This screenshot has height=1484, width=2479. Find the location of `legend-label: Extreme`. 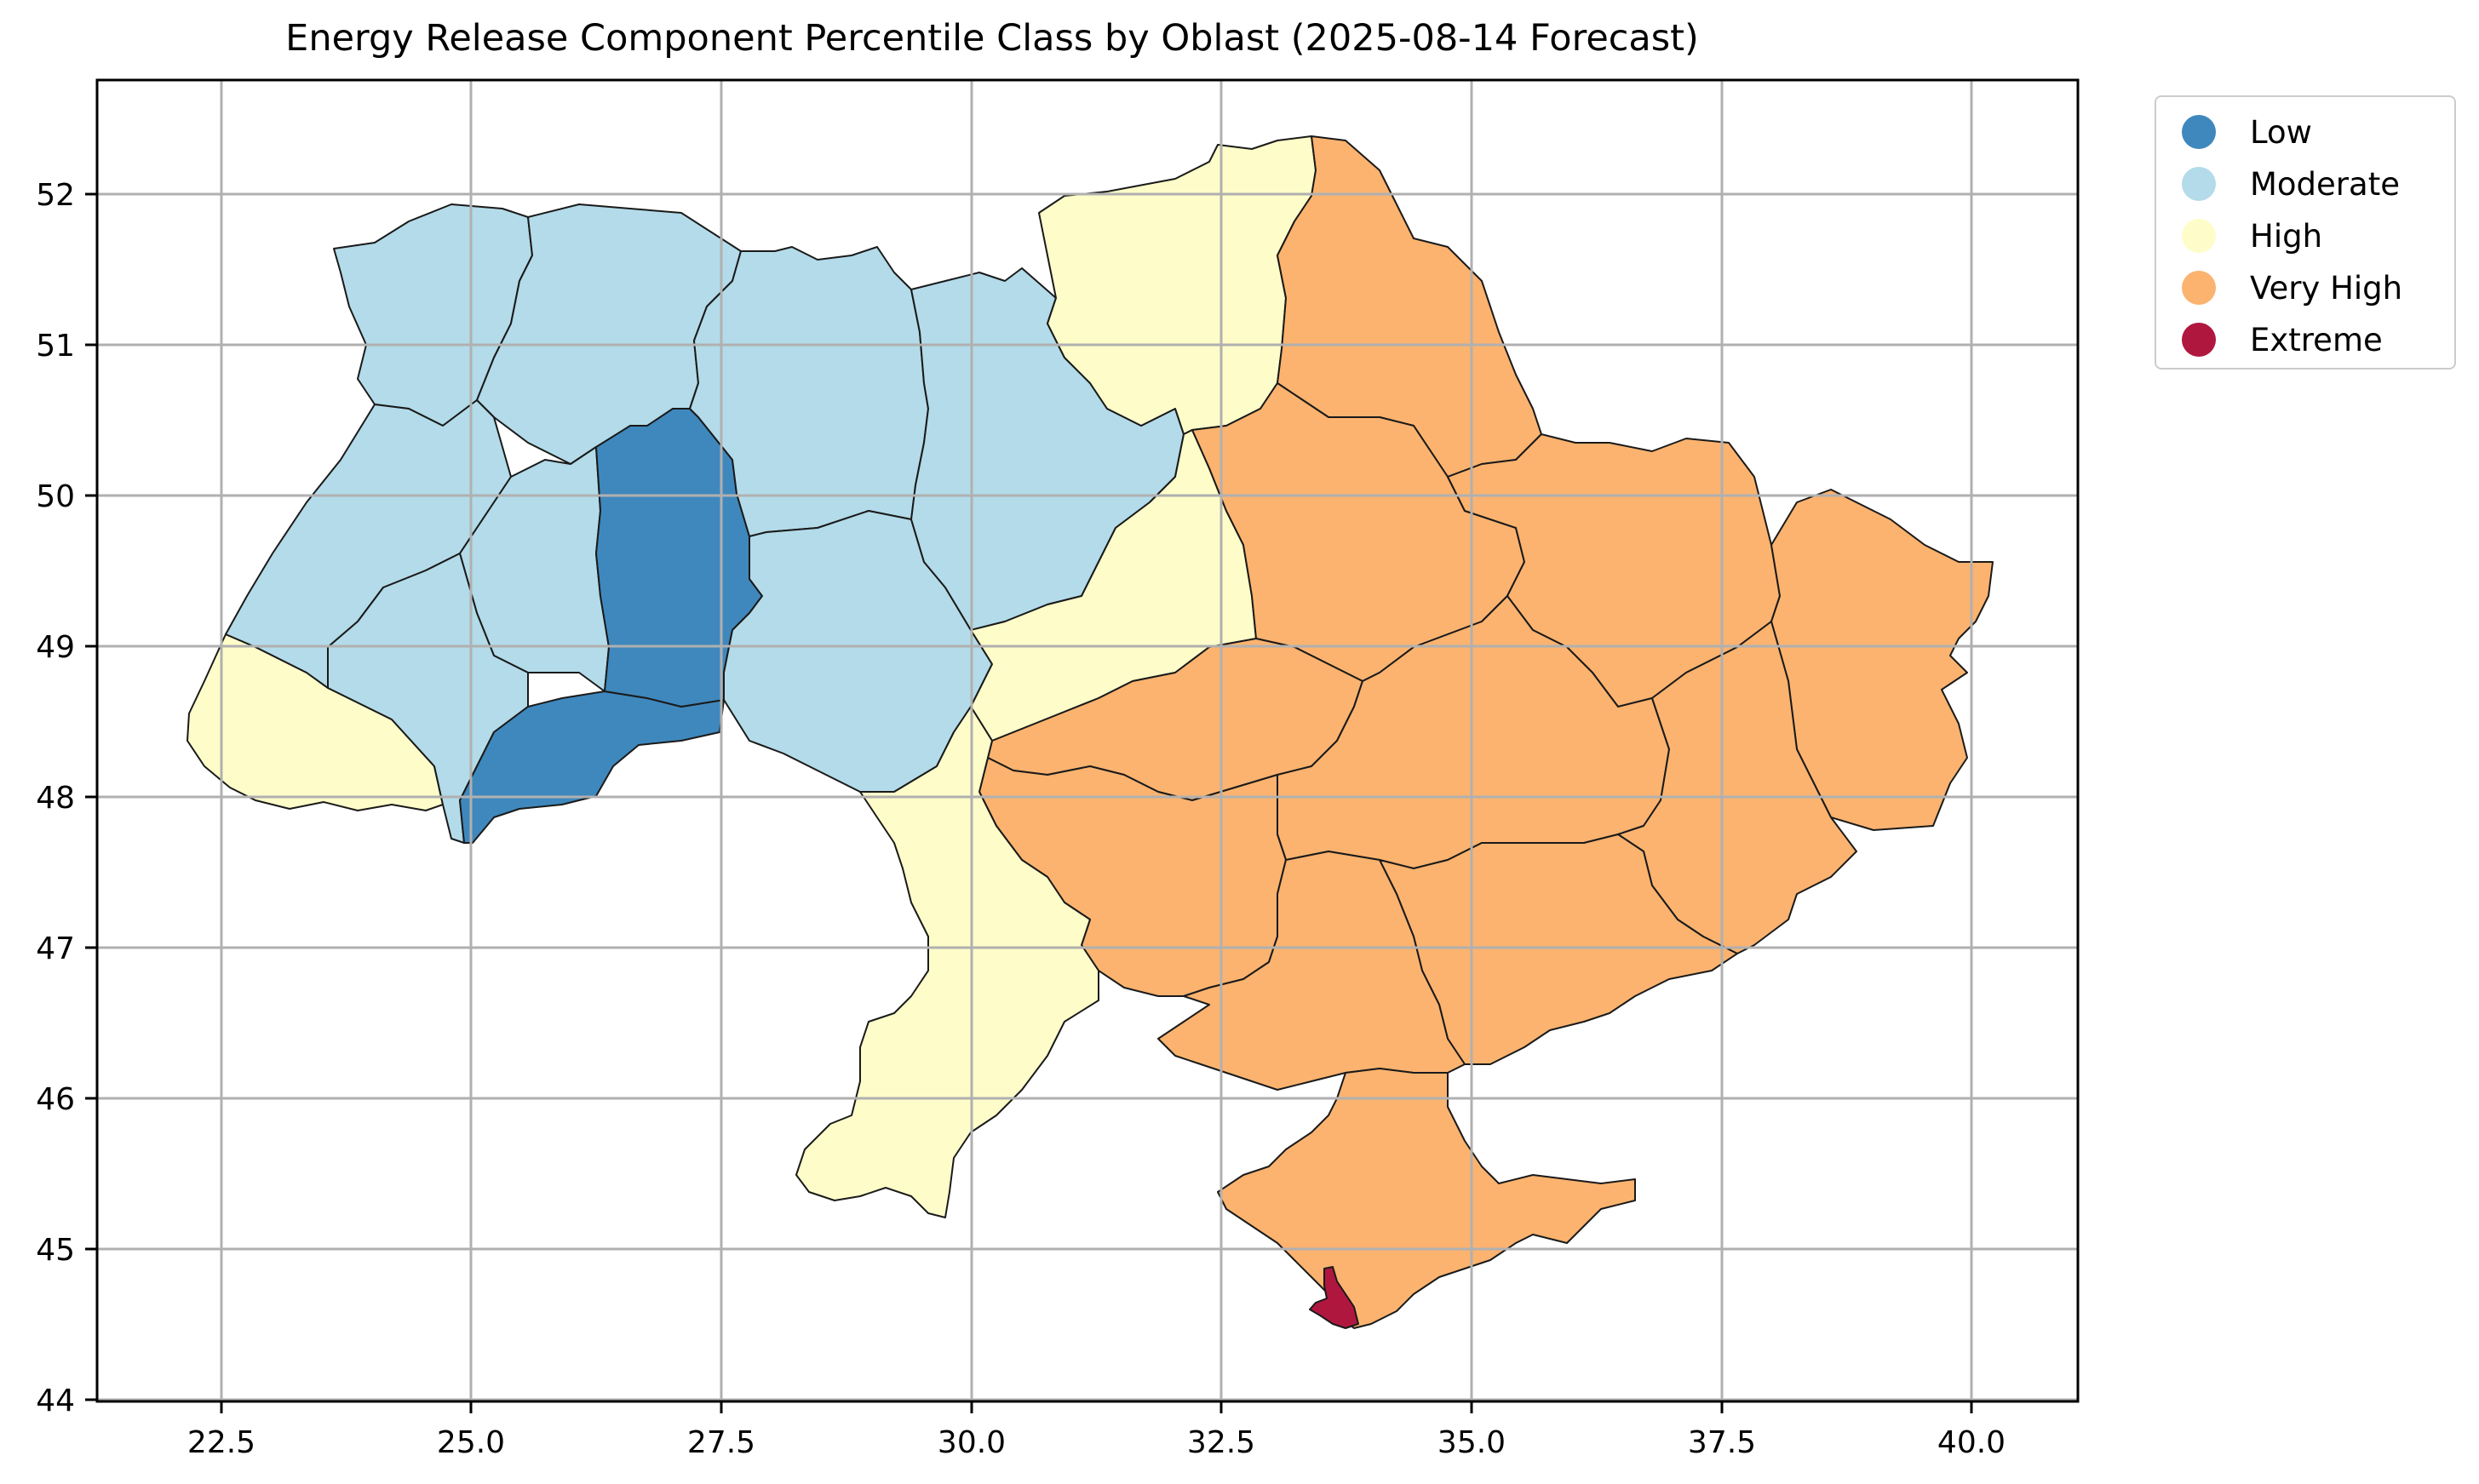

legend-label: Extreme is located at coordinates (2316, 340).